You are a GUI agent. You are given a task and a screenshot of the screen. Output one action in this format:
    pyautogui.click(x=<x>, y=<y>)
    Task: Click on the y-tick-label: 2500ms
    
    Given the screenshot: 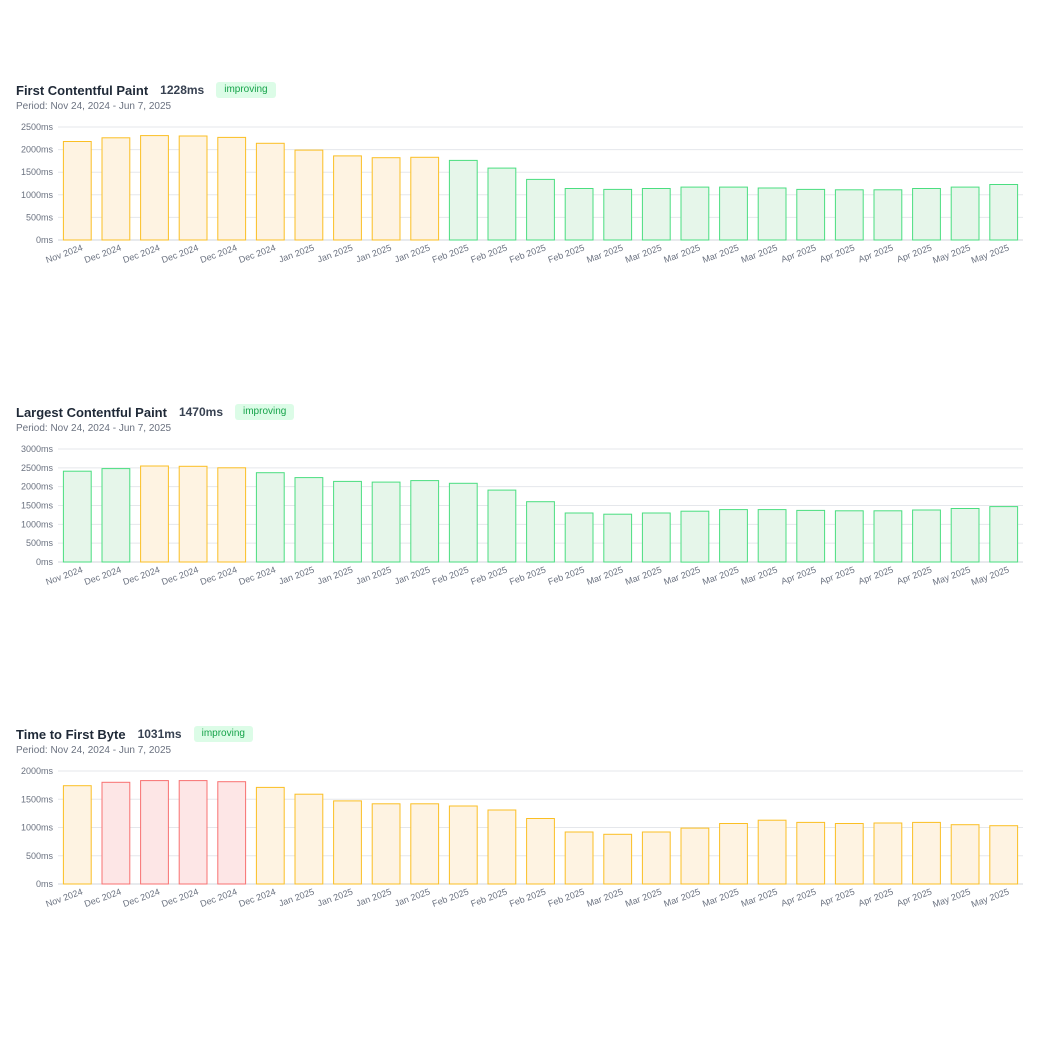 What is the action you would take?
    pyautogui.click(x=37, y=127)
    